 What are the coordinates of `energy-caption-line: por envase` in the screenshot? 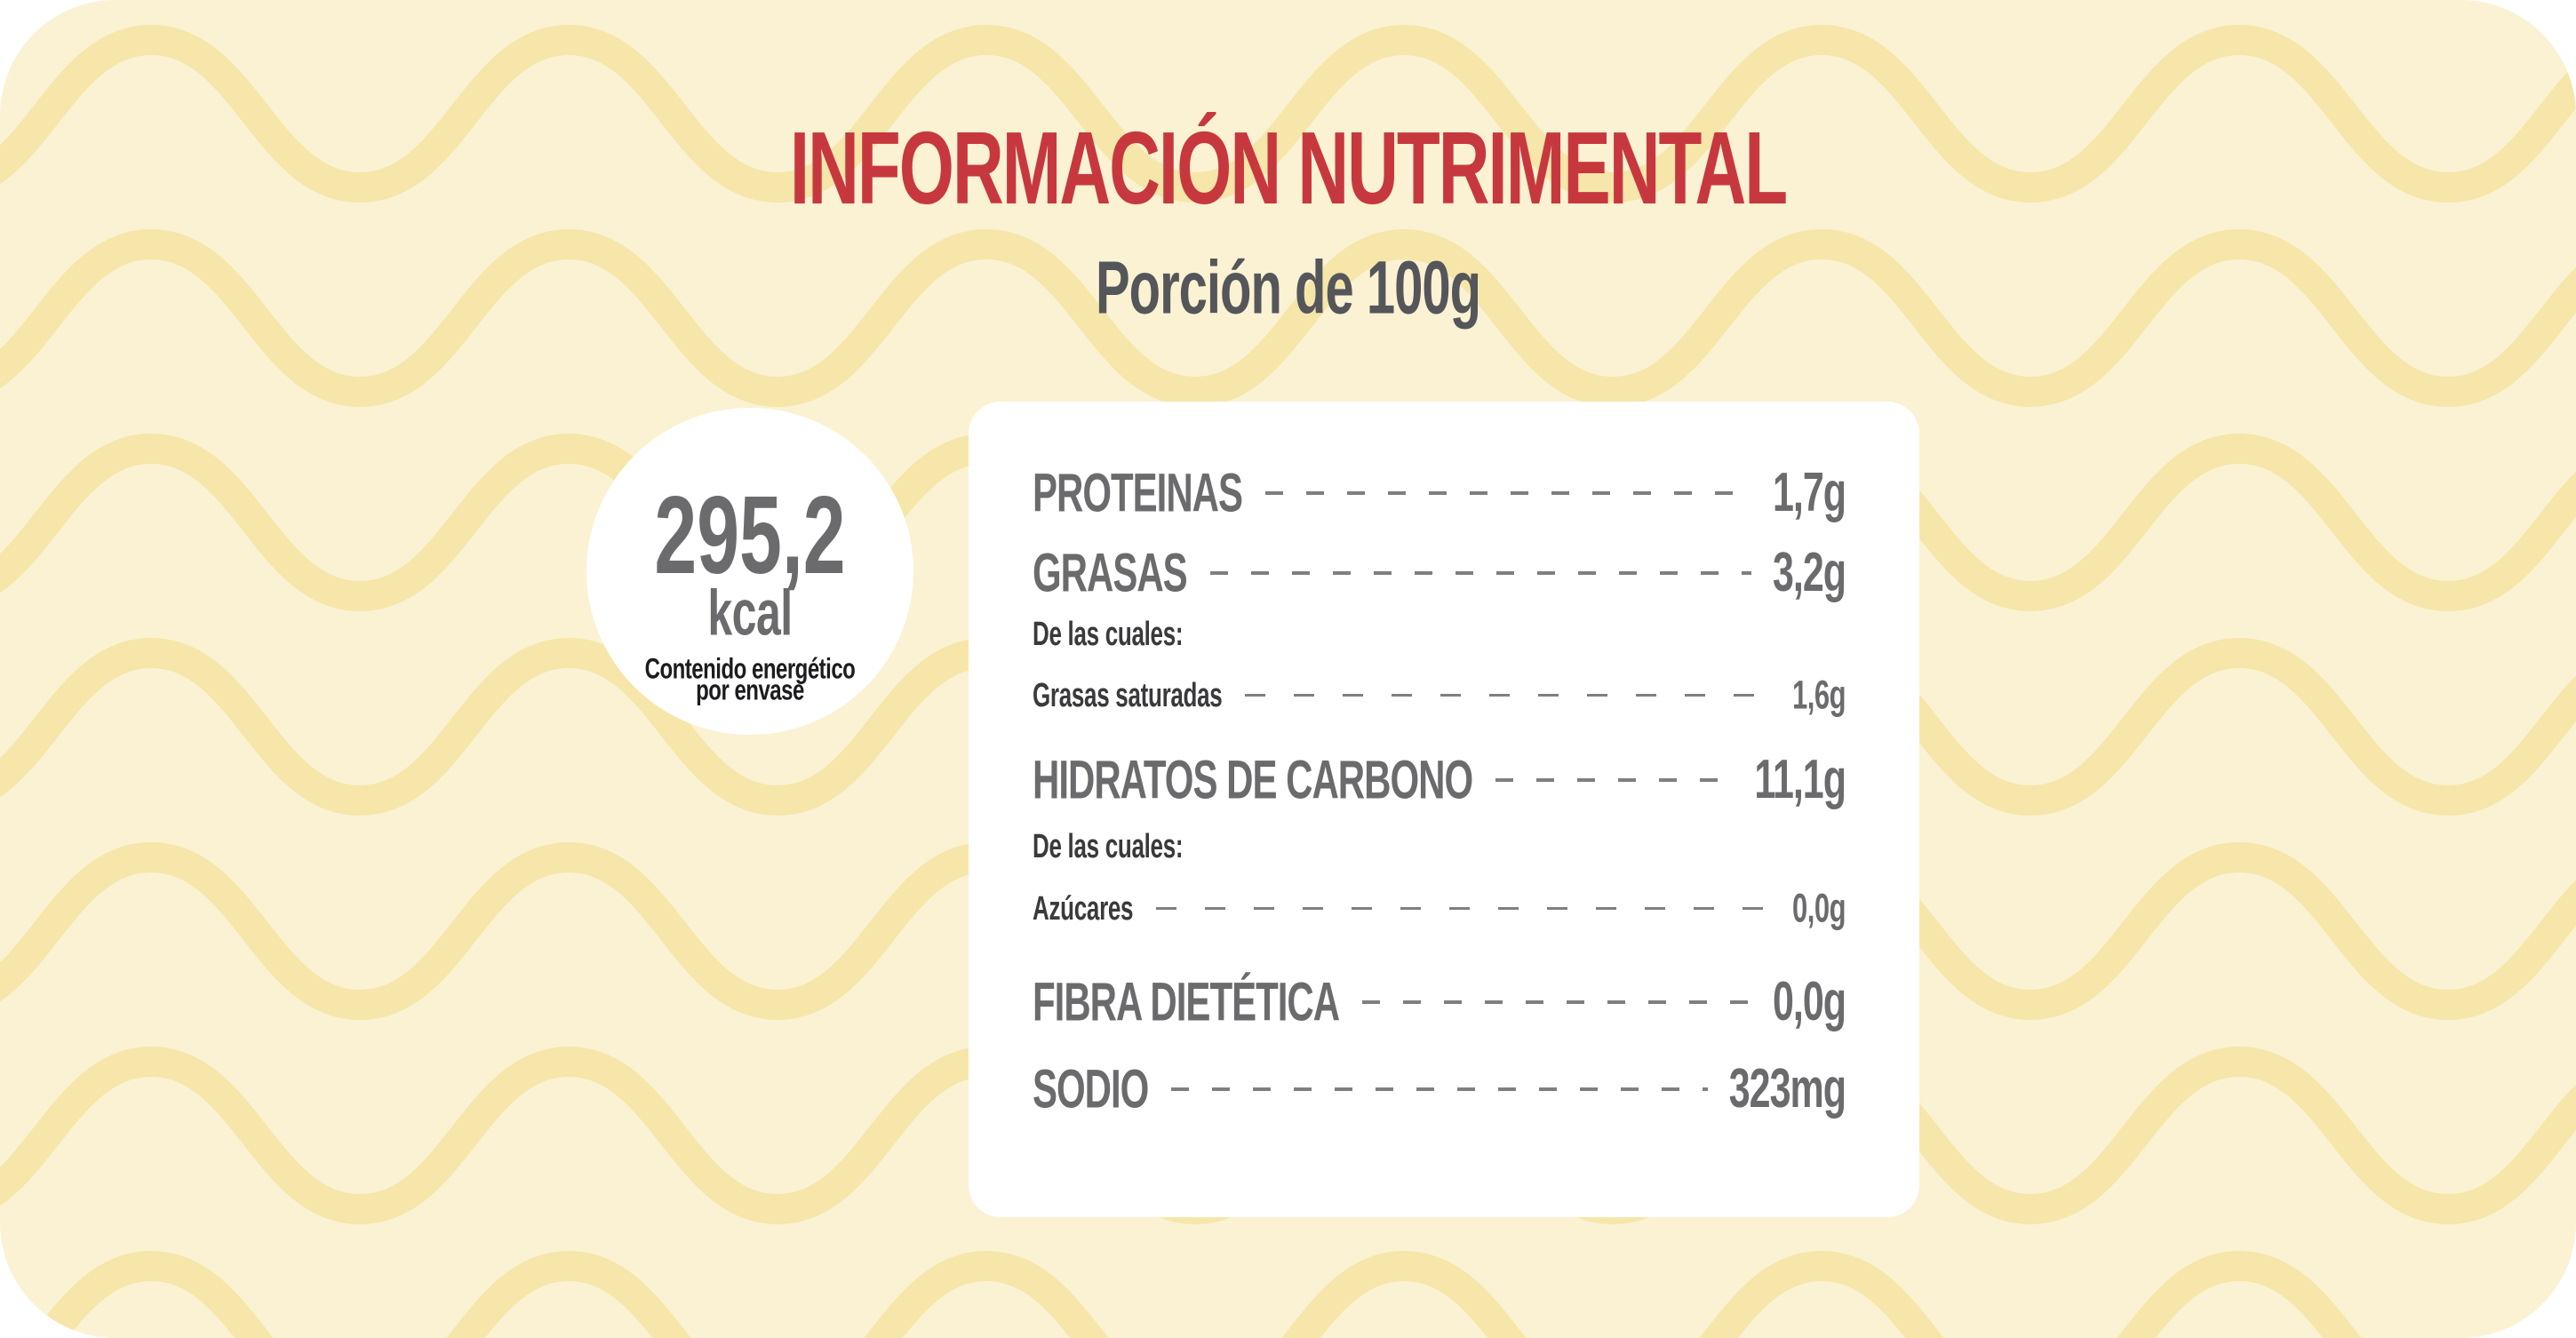 It's located at (750, 690).